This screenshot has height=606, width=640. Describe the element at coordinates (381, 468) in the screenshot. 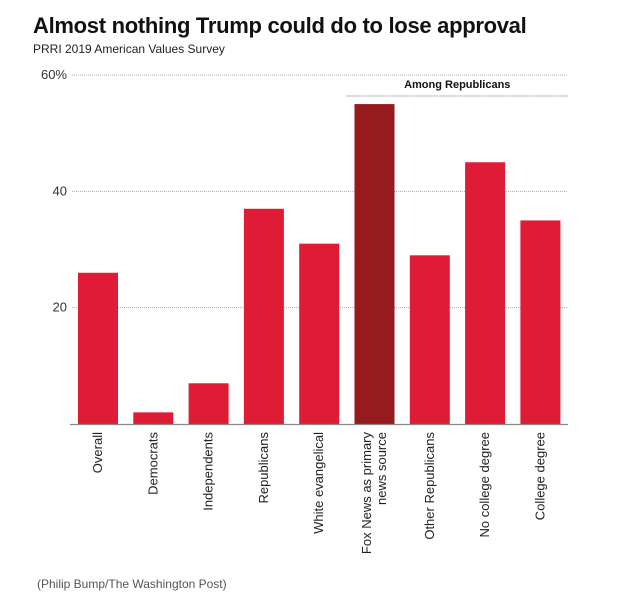

I see `x-tick-label-line: news source` at that location.